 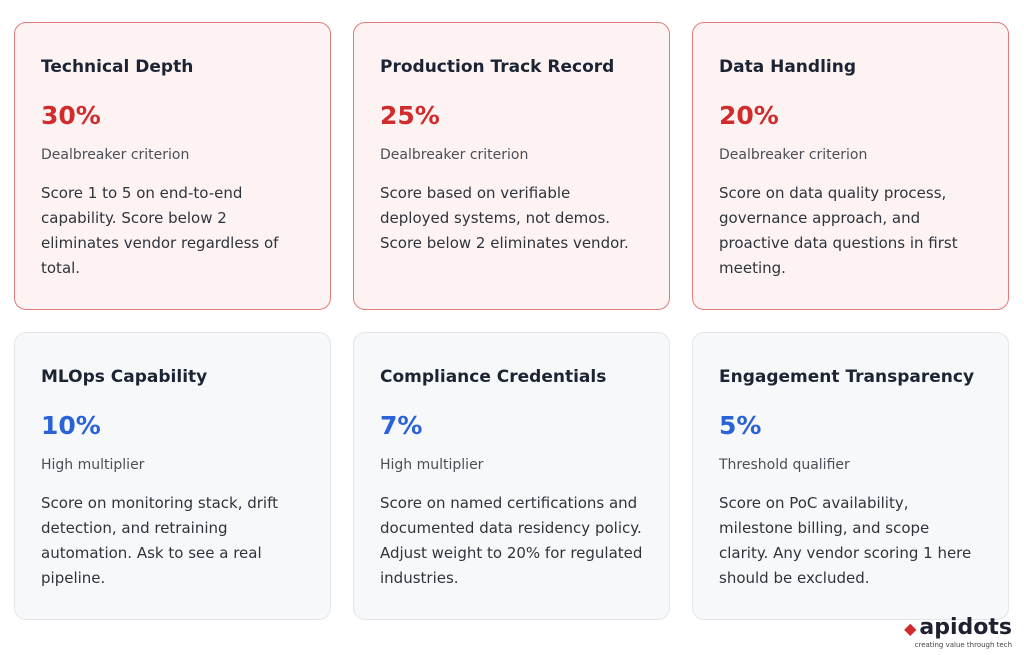 I want to click on card-weight: 10%, so click(x=71, y=425).